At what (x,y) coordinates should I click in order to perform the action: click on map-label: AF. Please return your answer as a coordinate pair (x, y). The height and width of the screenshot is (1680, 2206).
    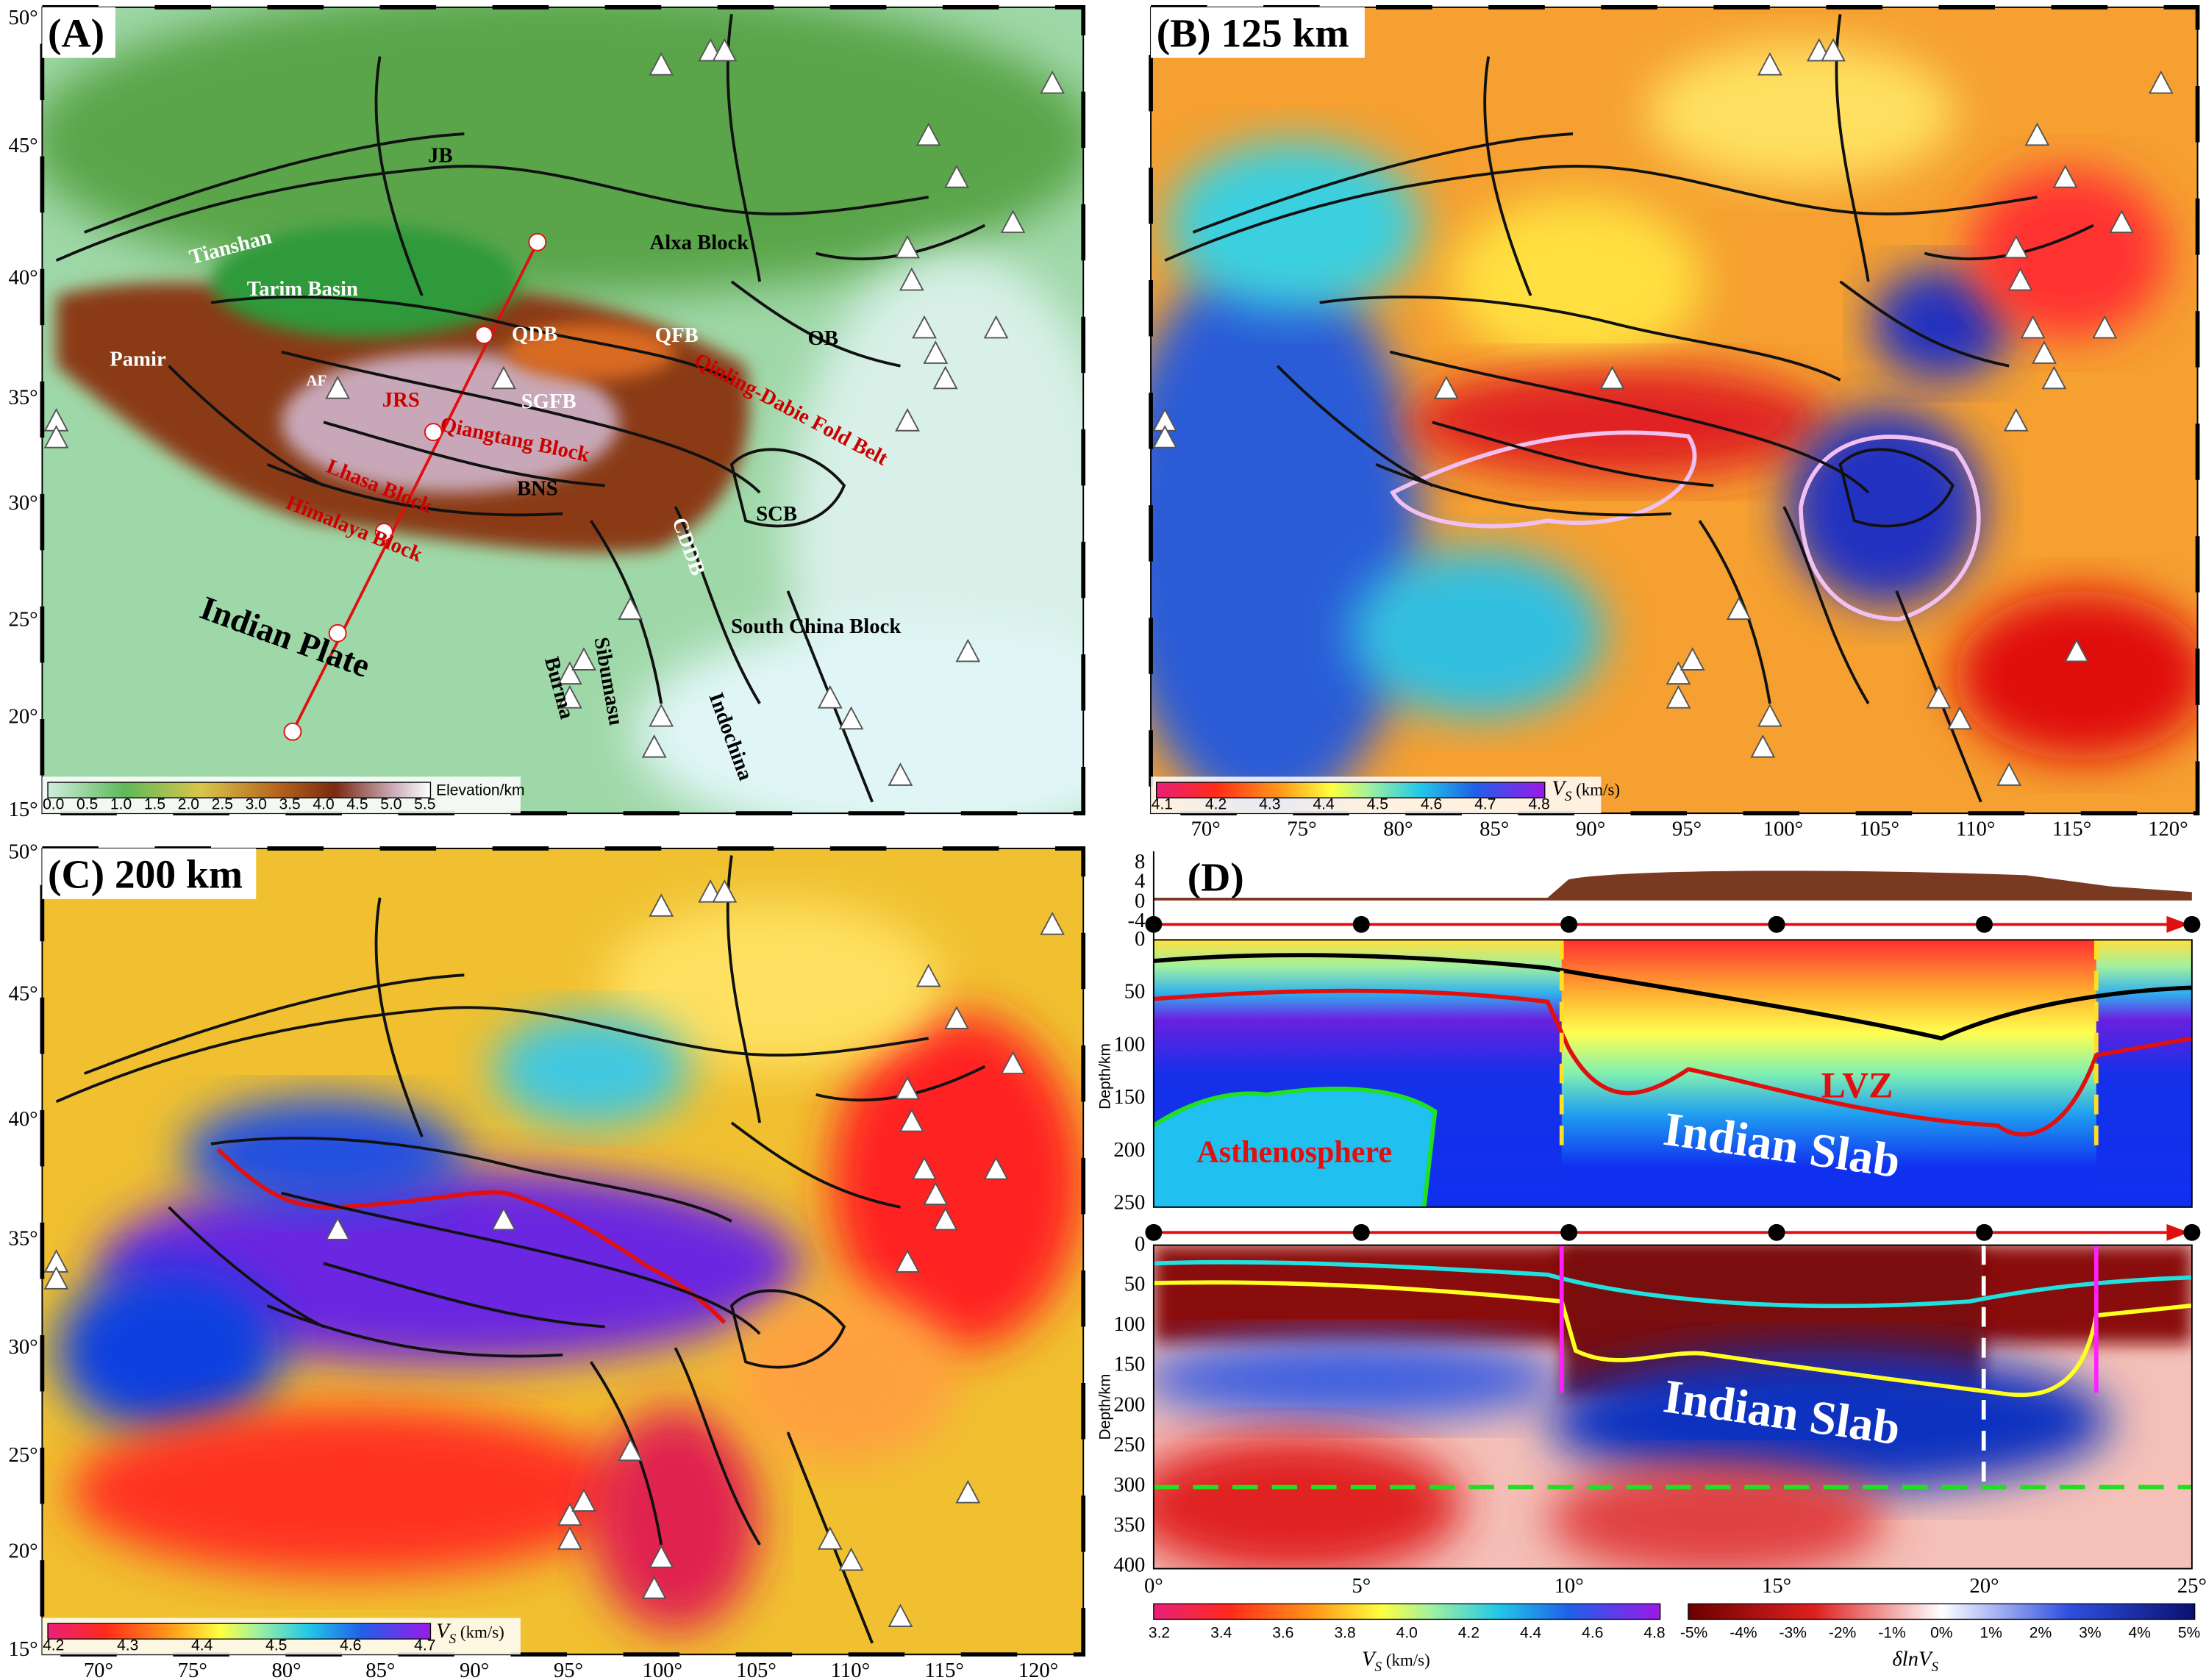
    Looking at the image, I should click on (316, 381).